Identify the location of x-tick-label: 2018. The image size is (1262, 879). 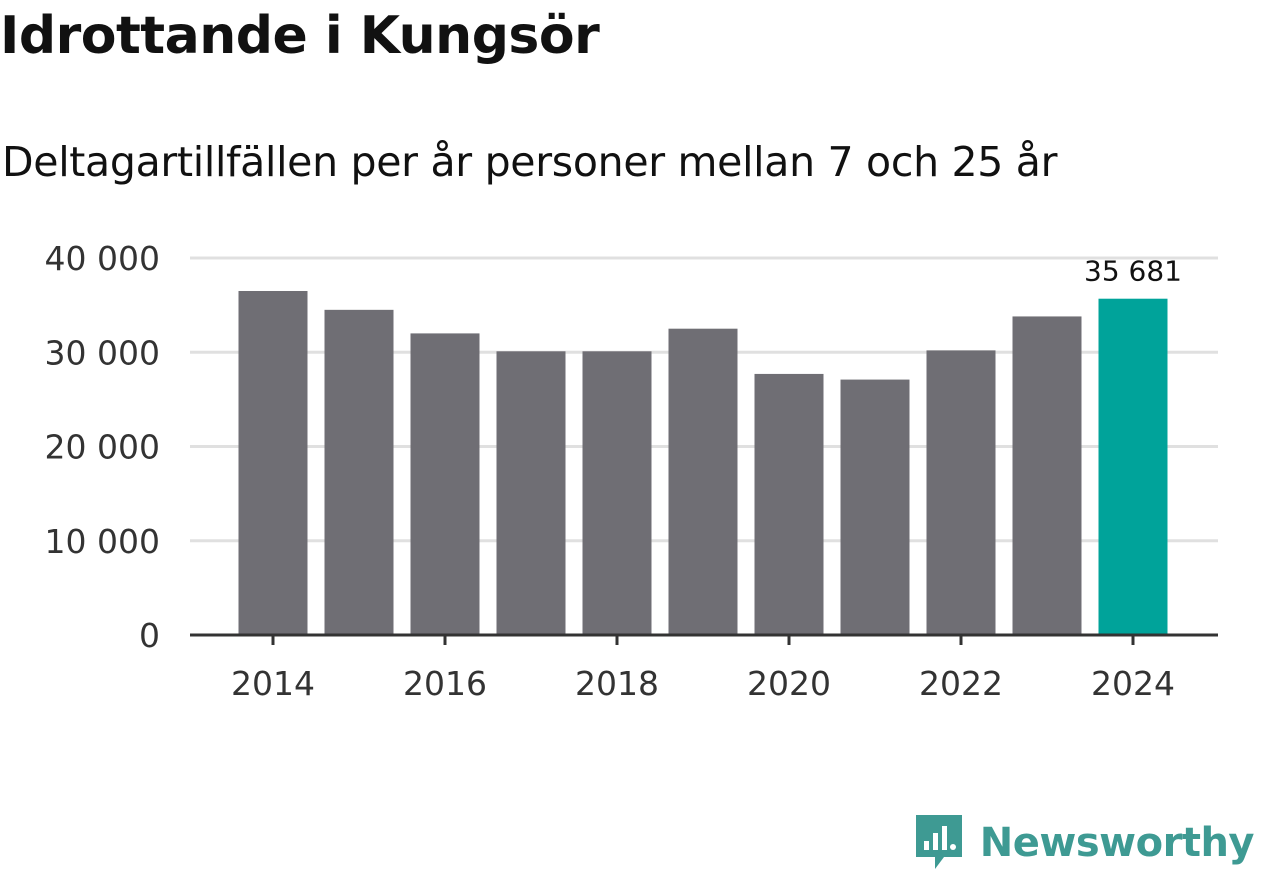
(617, 683).